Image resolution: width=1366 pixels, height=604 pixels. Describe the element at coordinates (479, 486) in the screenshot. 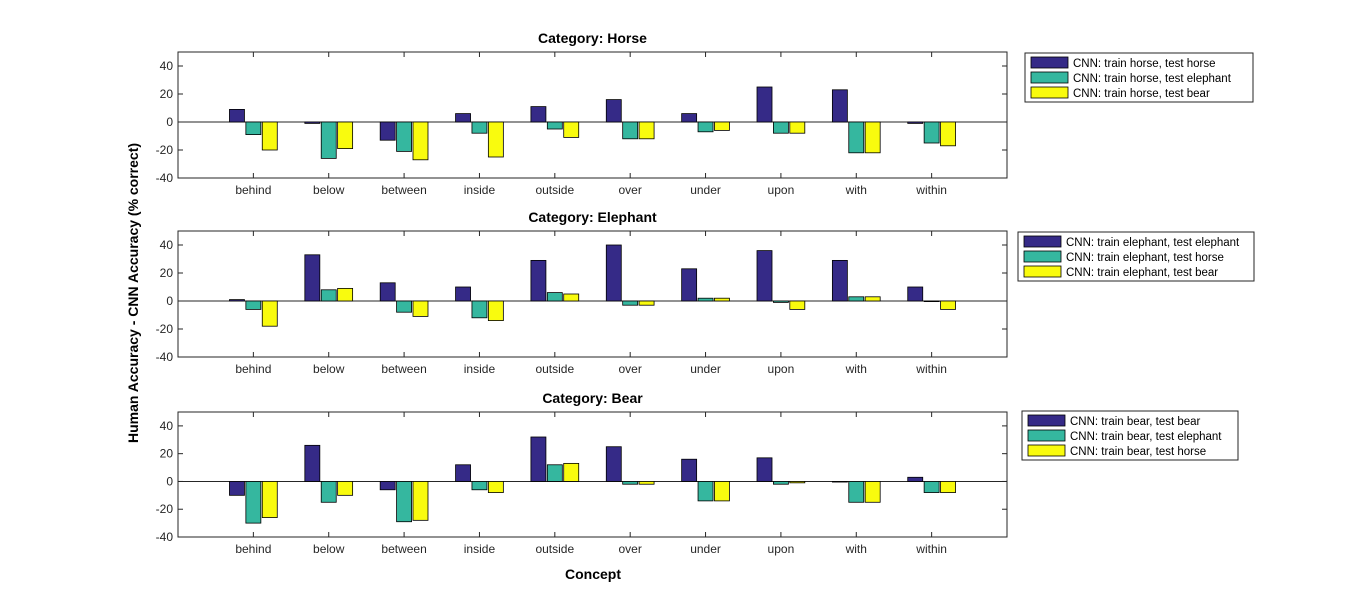

I see `bar-inside-series2` at that location.